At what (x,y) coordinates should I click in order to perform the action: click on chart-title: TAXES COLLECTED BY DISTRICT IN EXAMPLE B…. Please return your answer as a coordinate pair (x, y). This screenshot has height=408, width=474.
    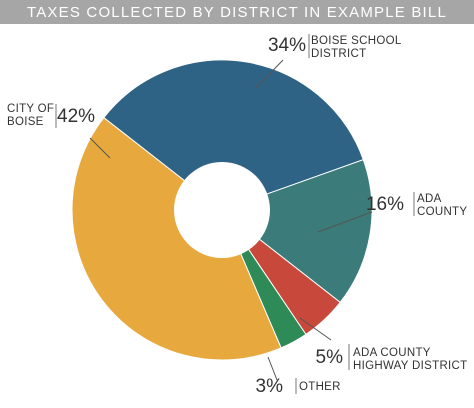
    Looking at the image, I should click on (237, 12).